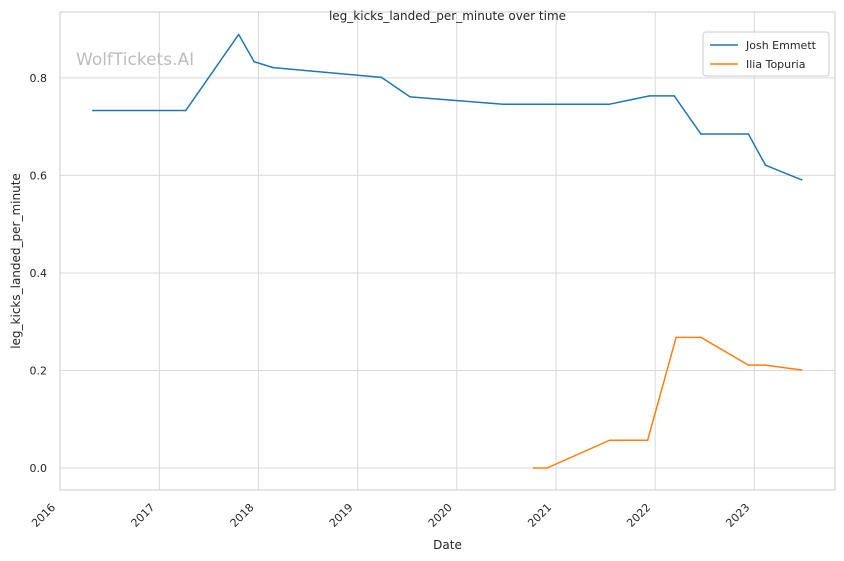  Describe the element at coordinates (39, 78) in the screenshot. I see `y-tick-label: 0.8` at that location.